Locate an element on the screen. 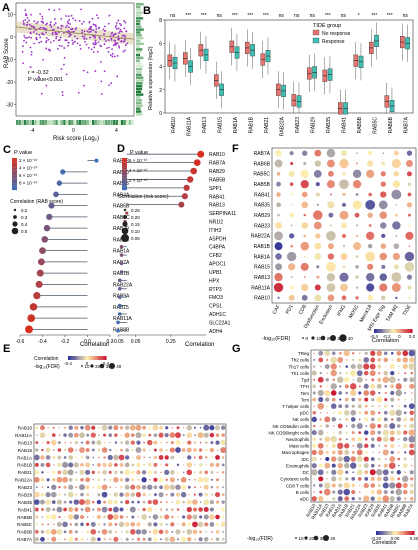 This screenshot has width=418, height=550. panel-a-xlabel: Risk score (Log₂) is located at coordinates (76, 139).